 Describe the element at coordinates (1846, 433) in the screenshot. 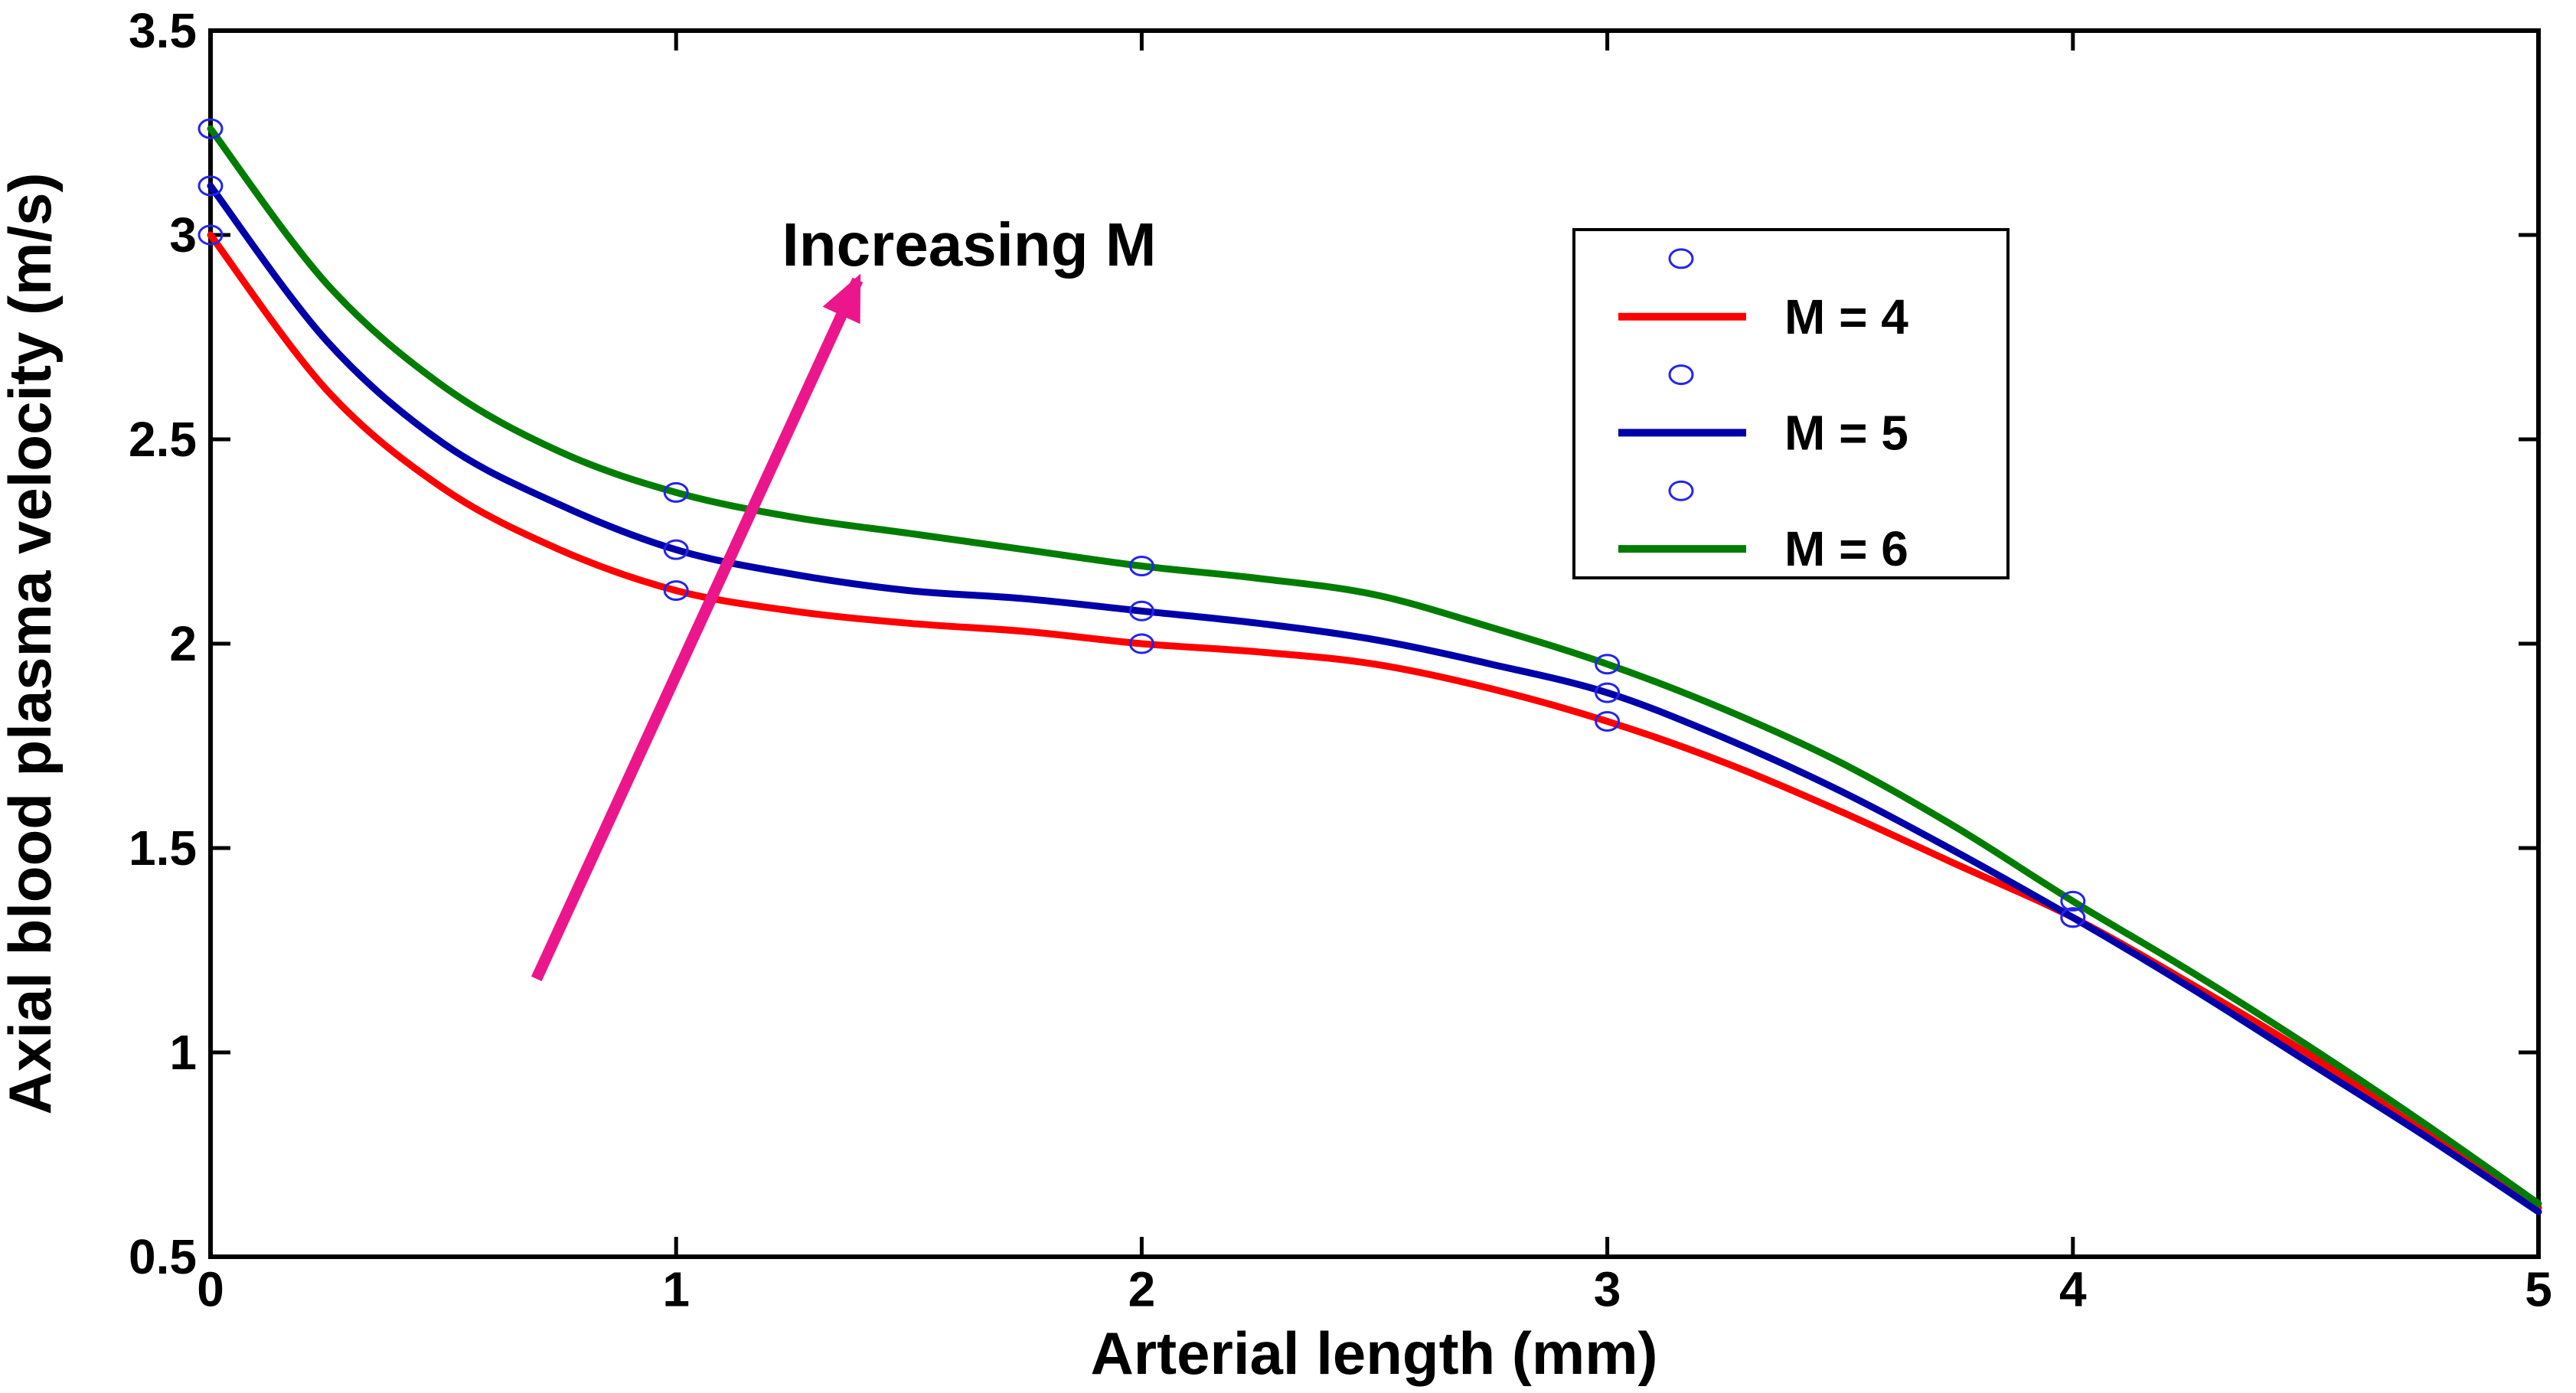

I see `legend-label: M = 5` at that location.